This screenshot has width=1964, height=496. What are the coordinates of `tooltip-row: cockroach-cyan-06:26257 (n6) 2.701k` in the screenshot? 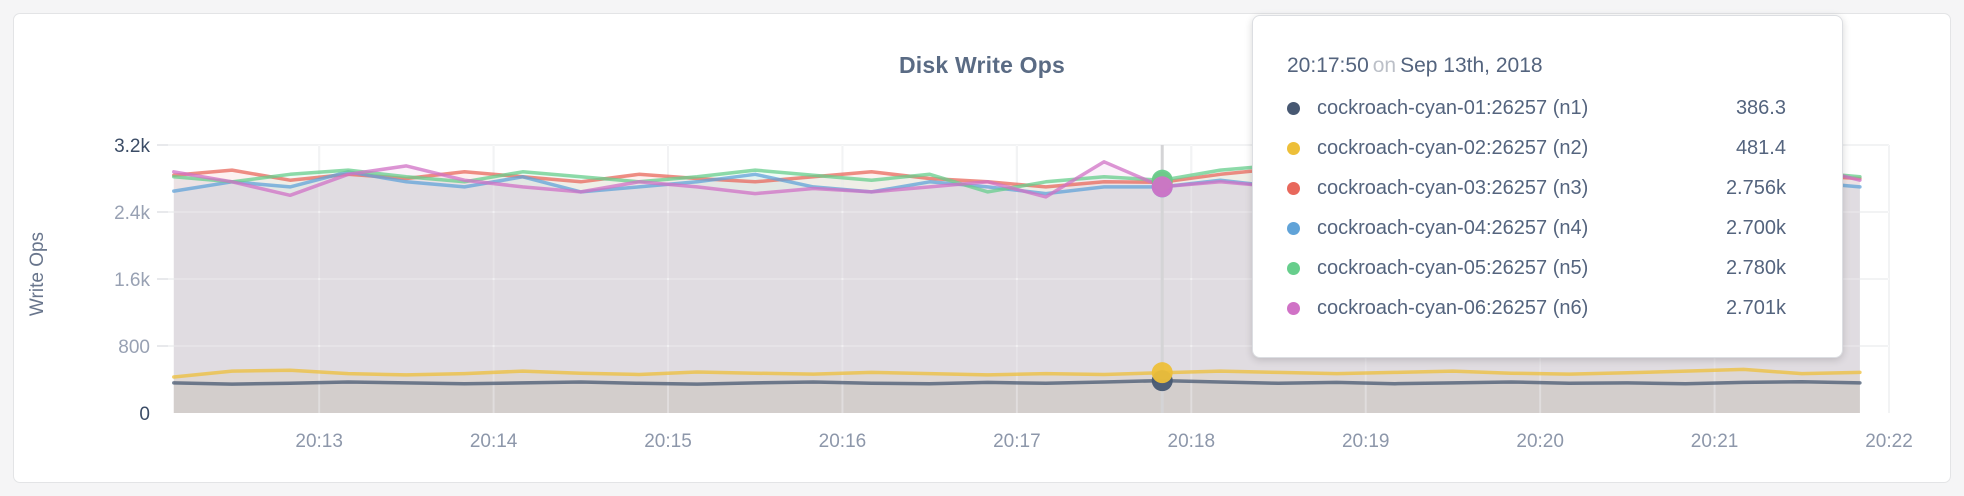 It's located at (1546, 308).